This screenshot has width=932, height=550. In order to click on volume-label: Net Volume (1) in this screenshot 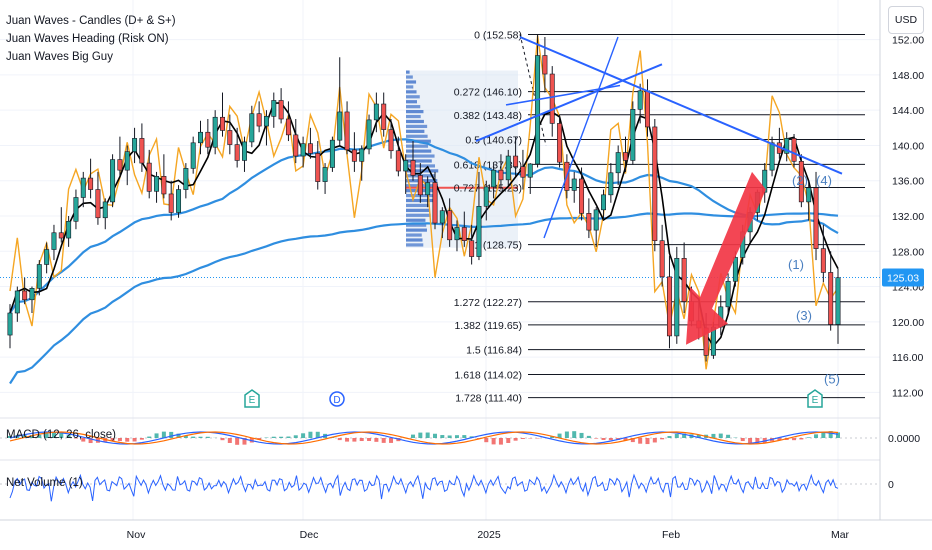, I will do `click(44, 483)`.